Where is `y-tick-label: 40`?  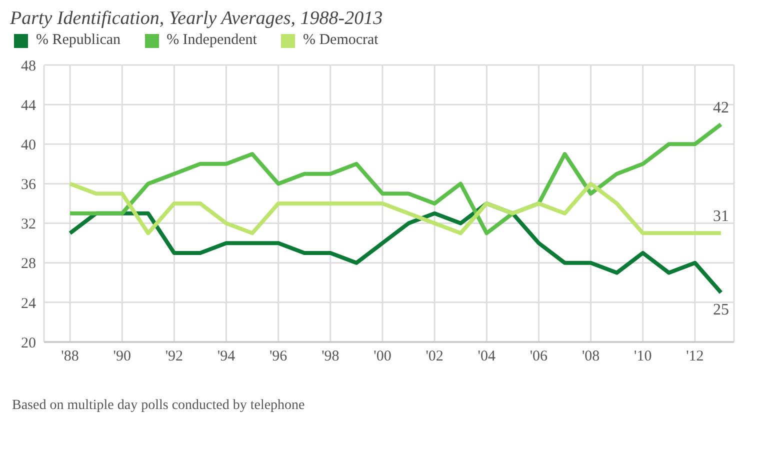
y-tick-label: 40 is located at coordinates (28, 145).